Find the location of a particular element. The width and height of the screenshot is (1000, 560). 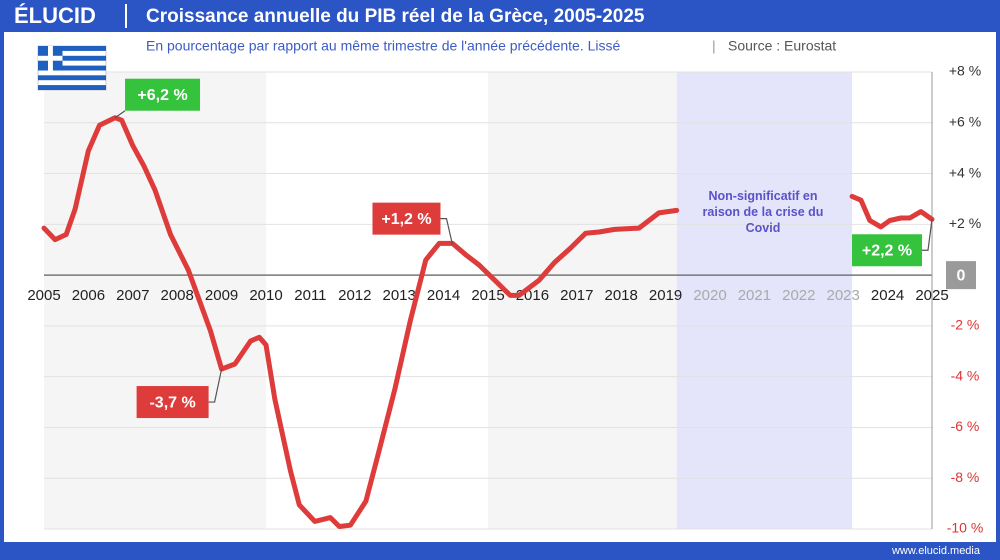

x-tick-label: 2015 is located at coordinates (487, 295).